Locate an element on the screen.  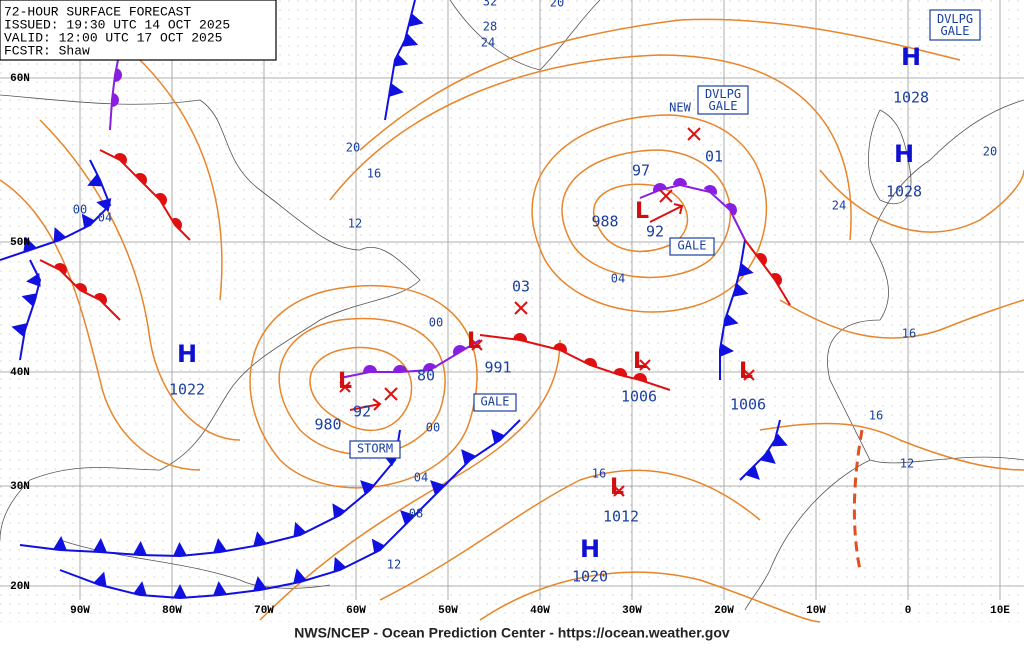
pressure-value: 80 is located at coordinates (426, 376).